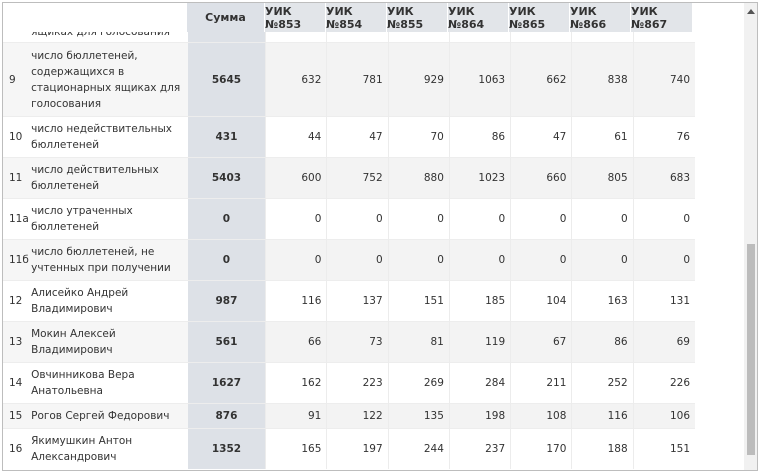  Describe the element at coordinates (296, 448) in the screenshot. I see `row-value: 165` at that location.